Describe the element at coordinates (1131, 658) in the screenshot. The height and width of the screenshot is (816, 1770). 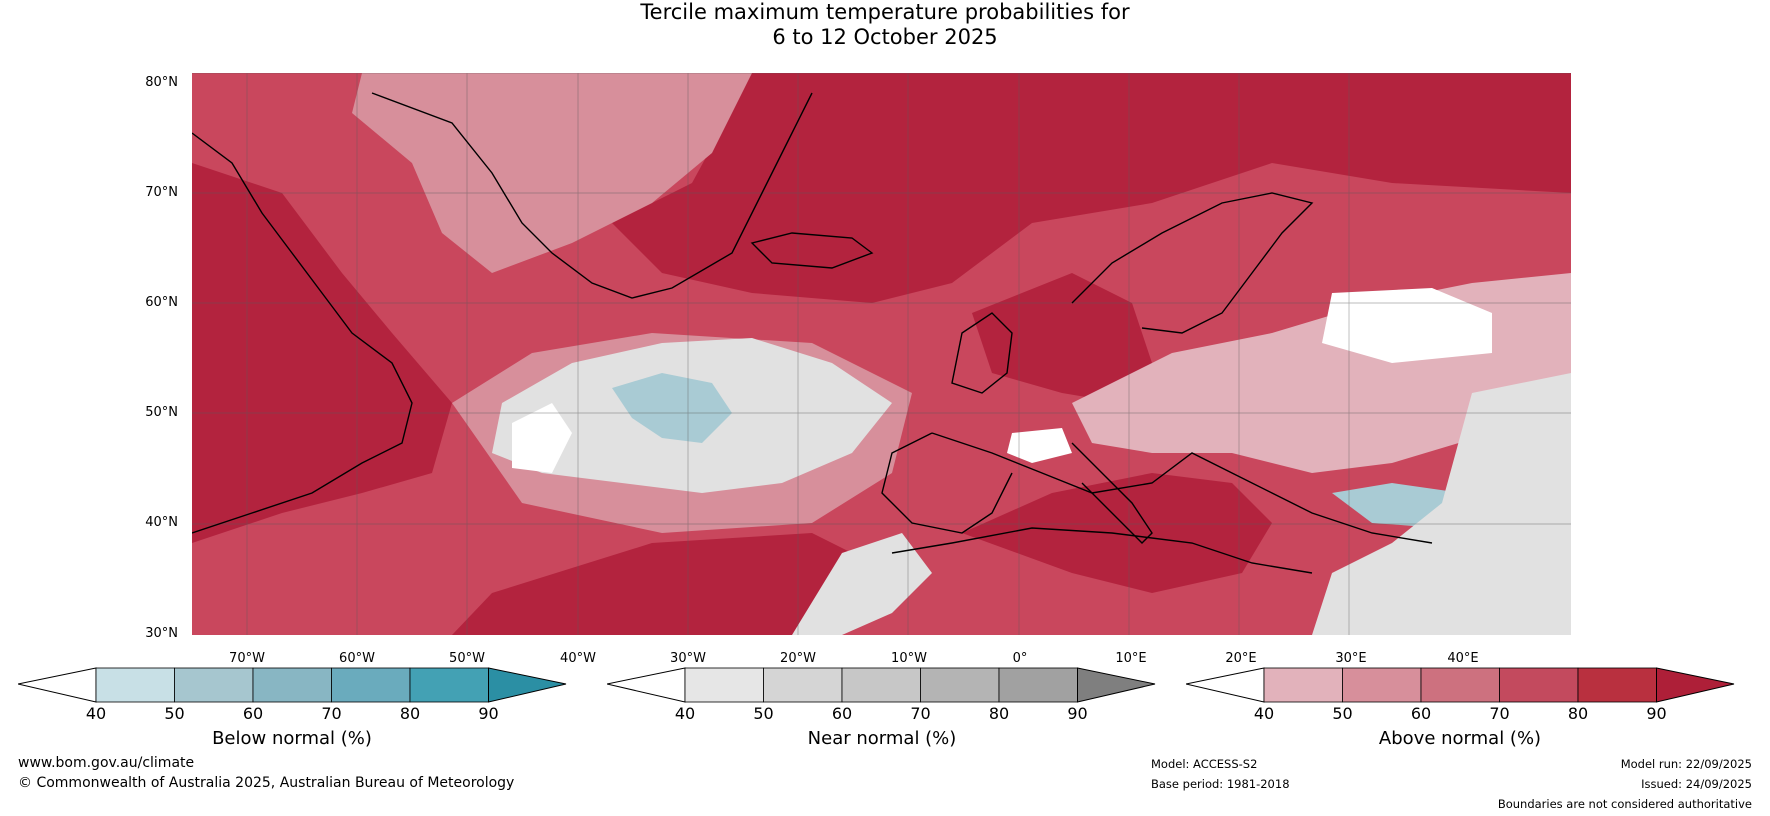
I see `lon-label-10e: 10°E` at that location.